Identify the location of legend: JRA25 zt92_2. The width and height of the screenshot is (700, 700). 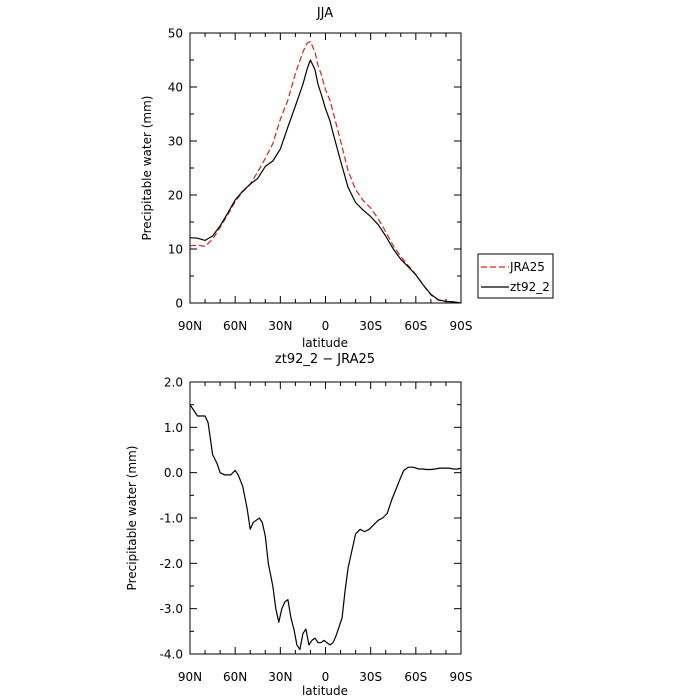
(515, 276).